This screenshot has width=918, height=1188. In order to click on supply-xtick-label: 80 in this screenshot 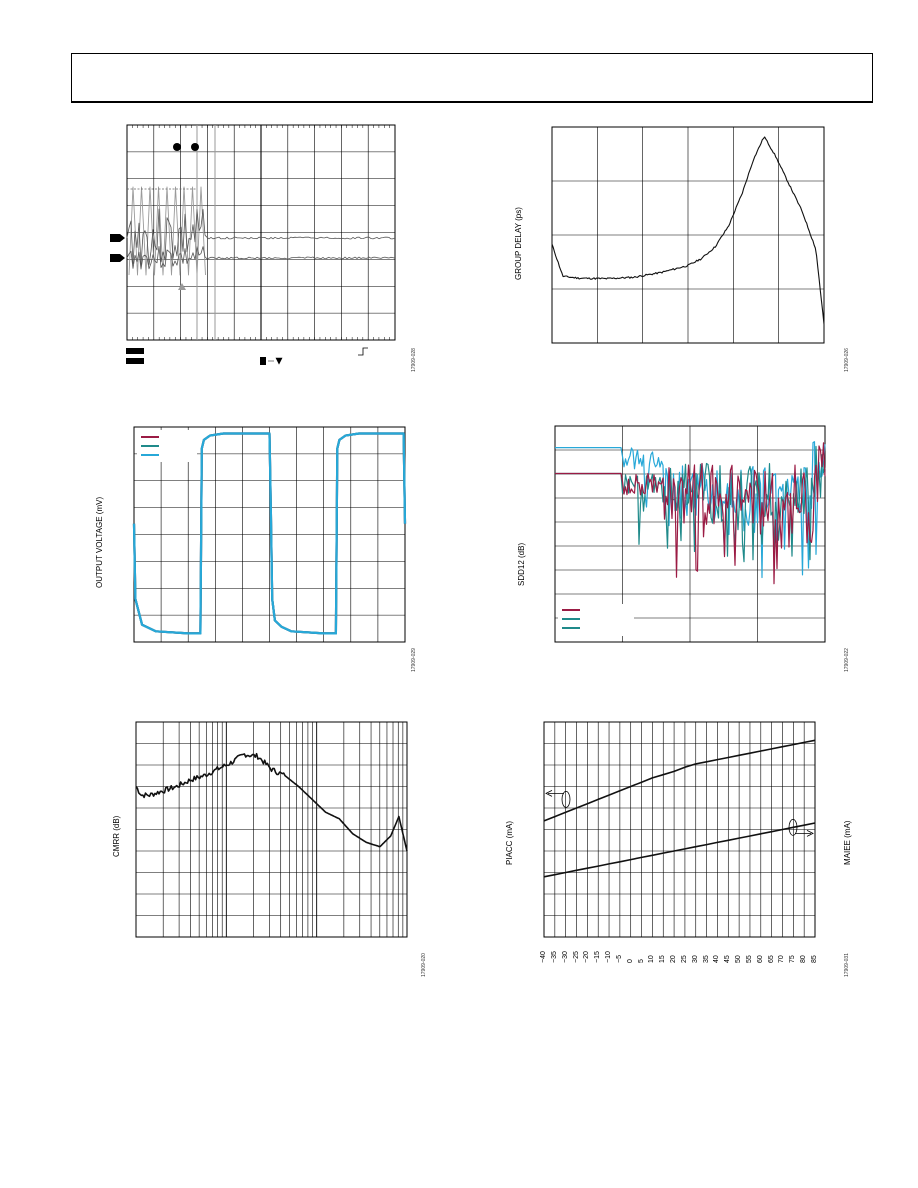, I will do `click(804, 959)`.